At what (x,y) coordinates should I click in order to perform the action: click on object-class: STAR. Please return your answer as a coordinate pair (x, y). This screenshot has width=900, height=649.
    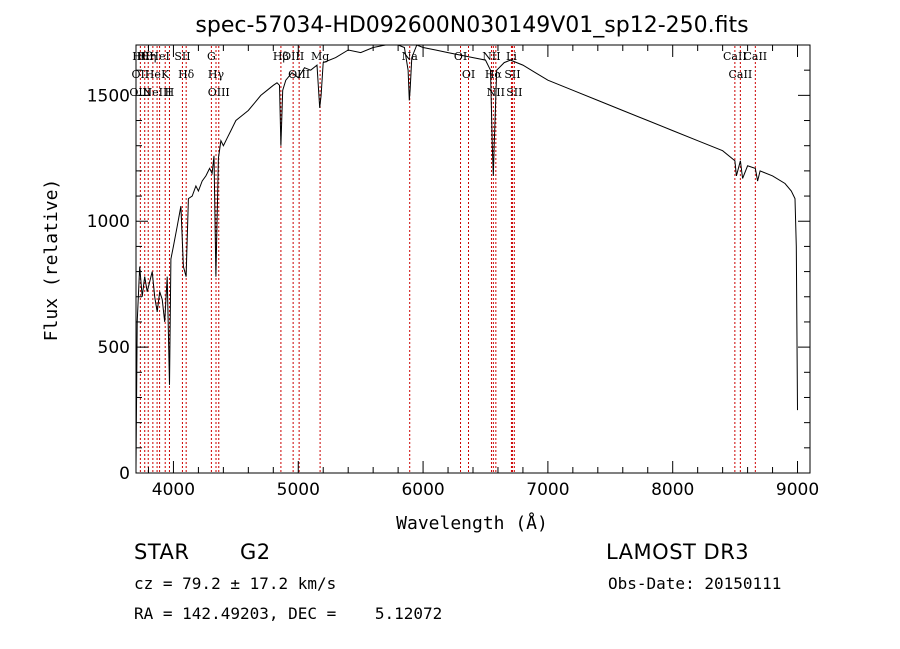
    Looking at the image, I should click on (162, 552).